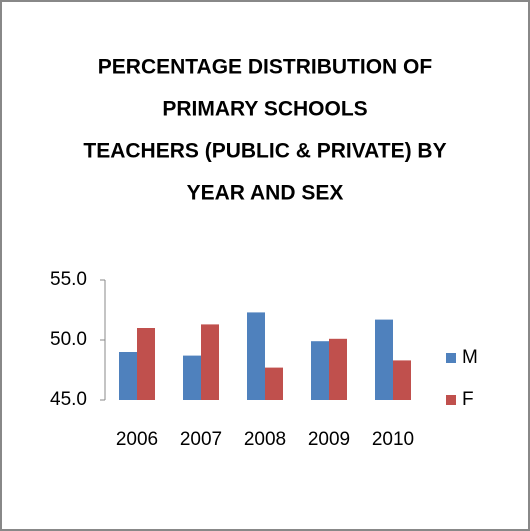 The width and height of the screenshot is (530, 531). What do you see at coordinates (201, 439) in the screenshot?
I see `x-tick-label: 2007` at bounding box center [201, 439].